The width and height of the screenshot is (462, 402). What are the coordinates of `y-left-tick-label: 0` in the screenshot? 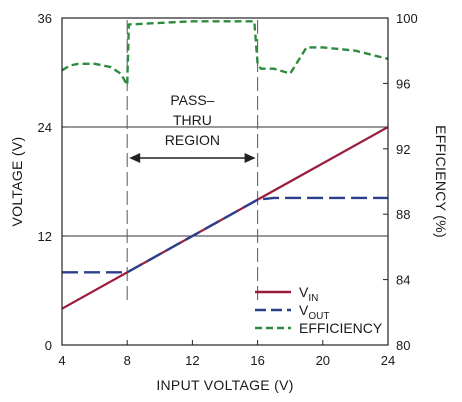 It's located at (48, 345).